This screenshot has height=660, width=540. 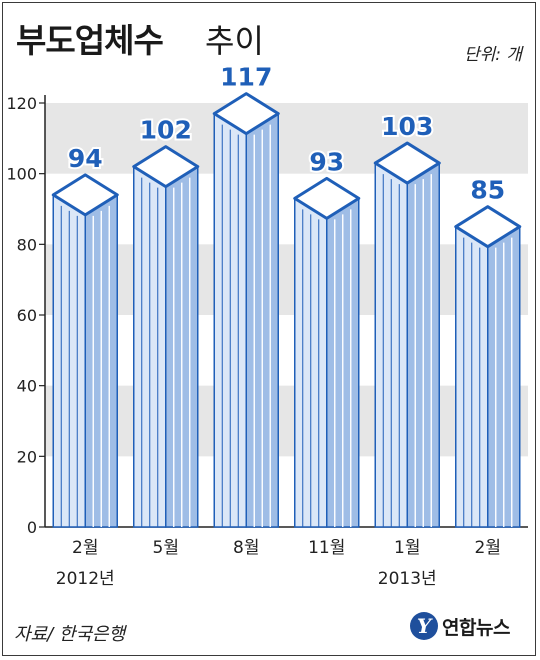 What do you see at coordinates (21, 103) in the screenshot?
I see `y-tick-label: 120` at bounding box center [21, 103].